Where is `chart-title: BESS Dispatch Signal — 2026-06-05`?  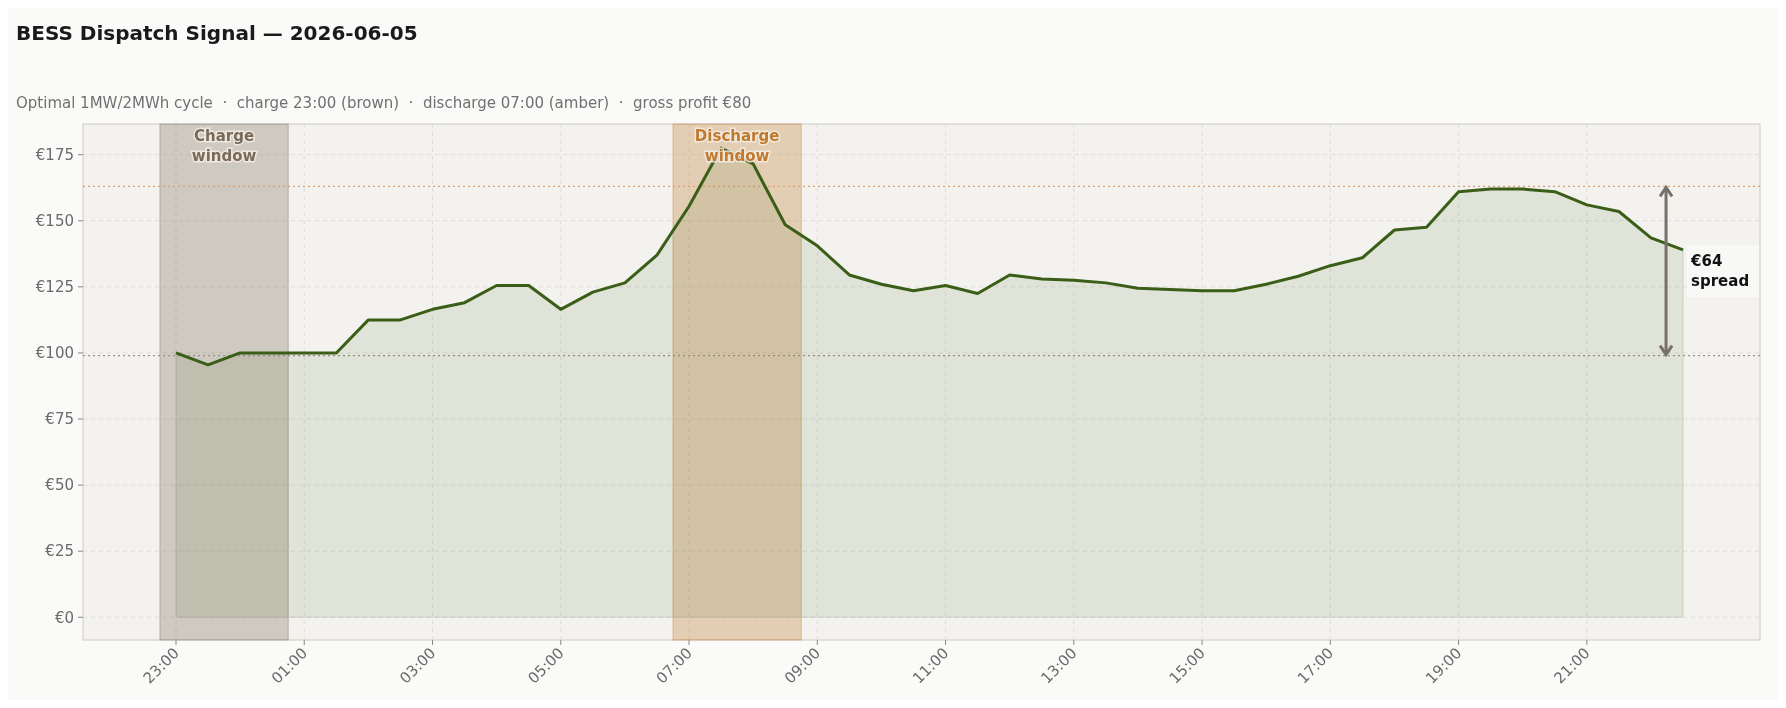 chart-title: BESS Dispatch Signal — 2026-06-05 is located at coordinates (217, 33).